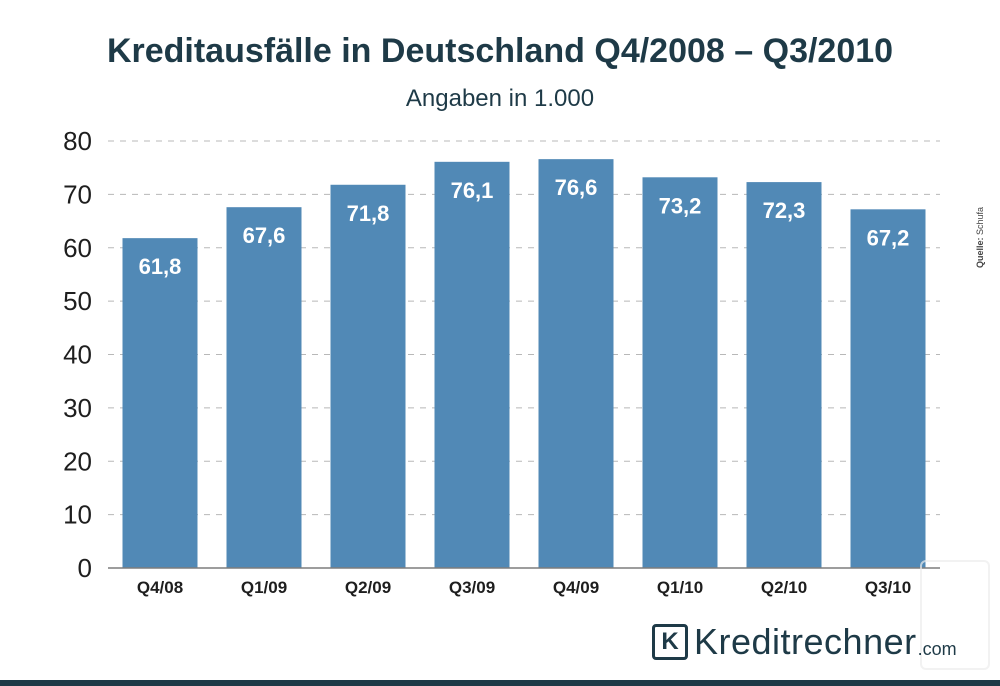  I want to click on bar-value-label: 61,8, so click(160, 266).